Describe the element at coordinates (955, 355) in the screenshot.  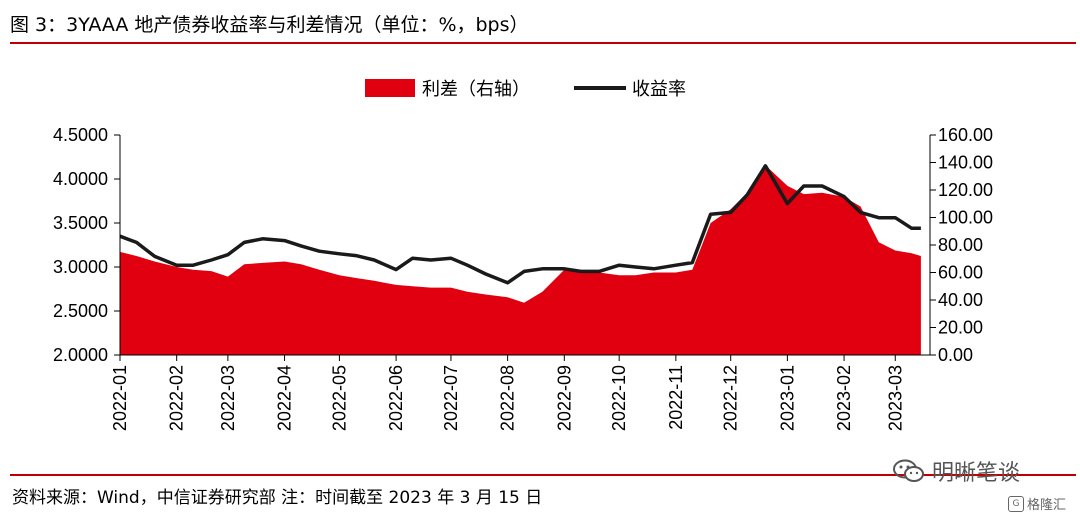
I see `right-tick-label: 0.00` at that location.